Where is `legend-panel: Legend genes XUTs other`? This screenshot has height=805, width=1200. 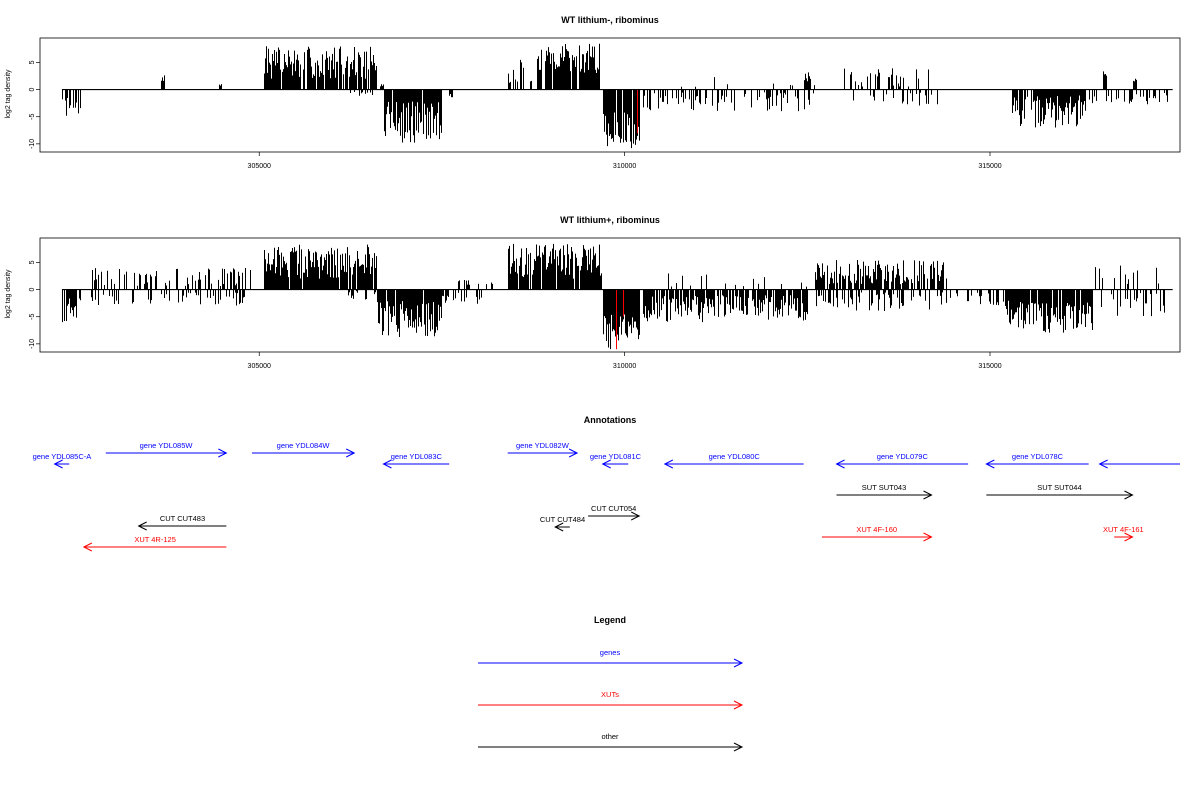
legend-panel: Legend genes XUTs other is located at coordinates (611, 683).